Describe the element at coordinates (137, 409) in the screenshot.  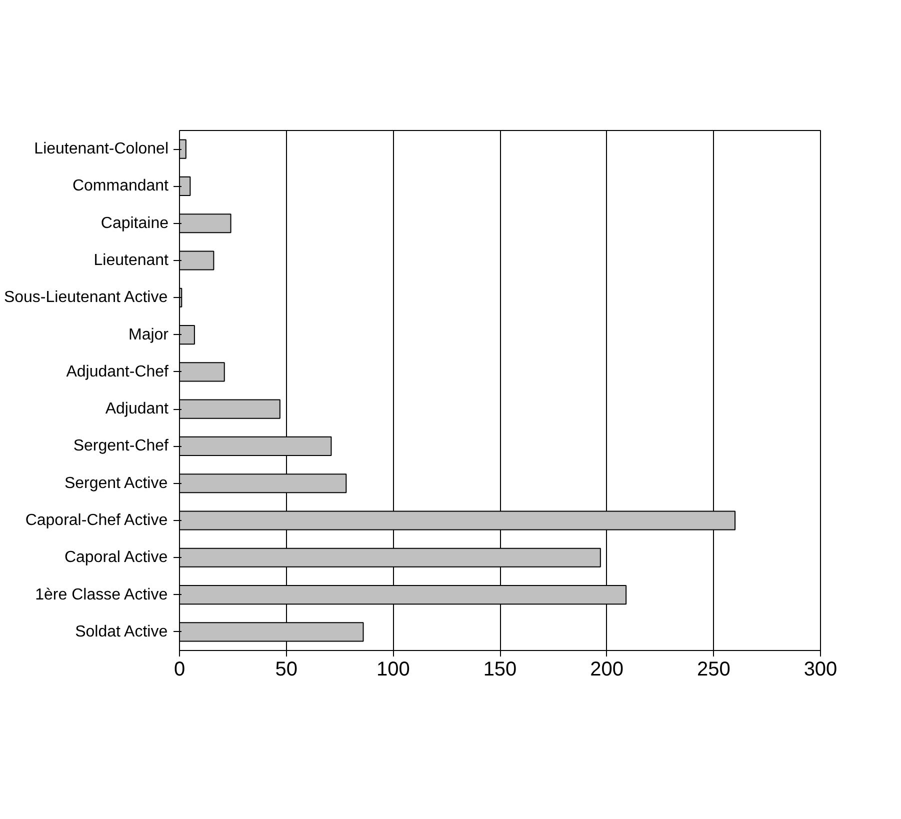
I see `y-tick-label: Adjudant` at that location.